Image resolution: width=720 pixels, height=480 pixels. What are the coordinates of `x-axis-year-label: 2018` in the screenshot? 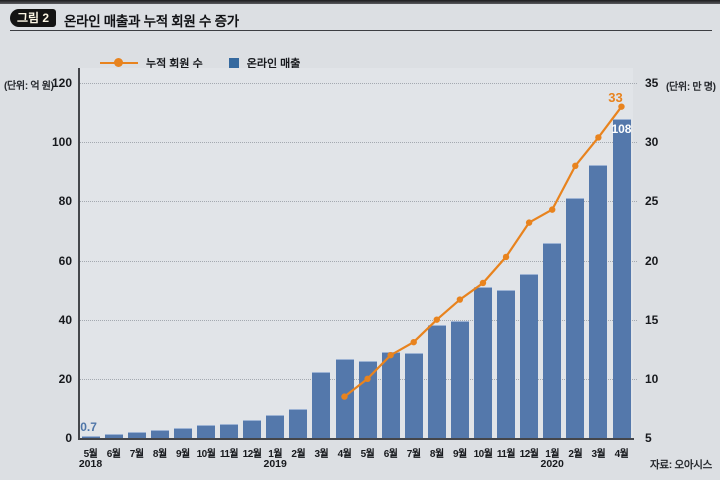 It's located at (90, 464).